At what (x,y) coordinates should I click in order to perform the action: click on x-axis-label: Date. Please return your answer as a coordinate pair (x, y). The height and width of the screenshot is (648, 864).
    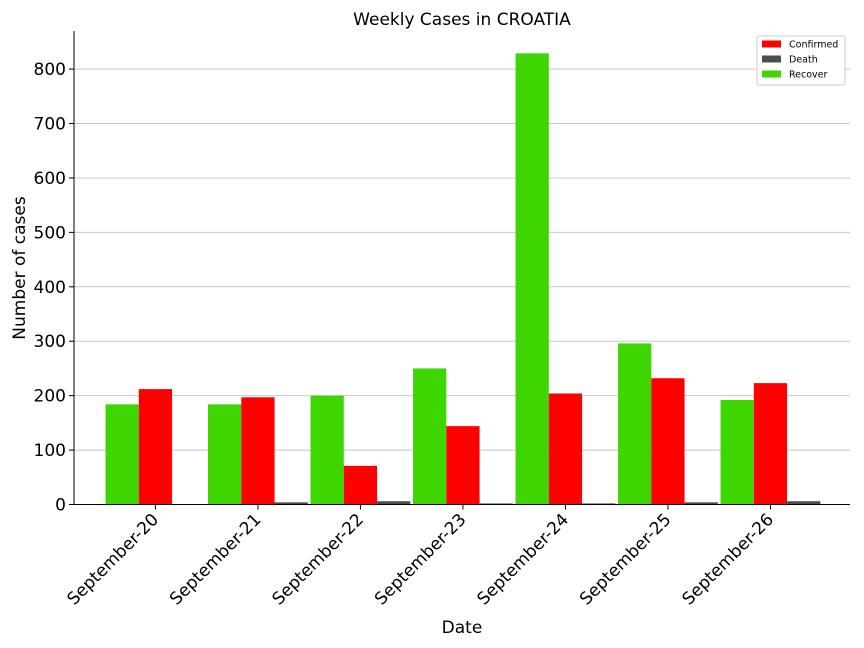
    Looking at the image, I should click on (462, 628).